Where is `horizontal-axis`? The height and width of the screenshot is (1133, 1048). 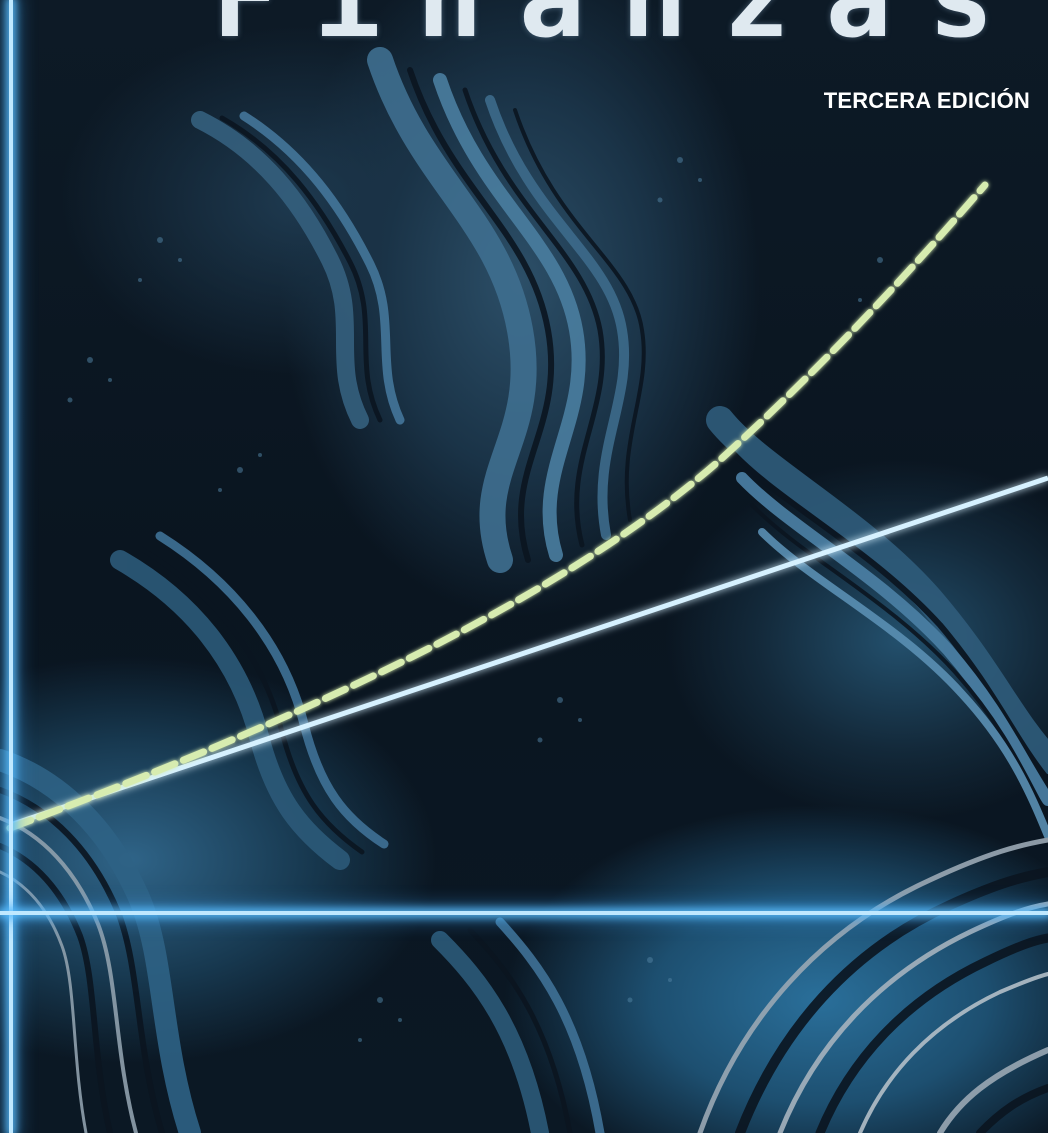 horizontal-axis is located at coordinates (524, 913).